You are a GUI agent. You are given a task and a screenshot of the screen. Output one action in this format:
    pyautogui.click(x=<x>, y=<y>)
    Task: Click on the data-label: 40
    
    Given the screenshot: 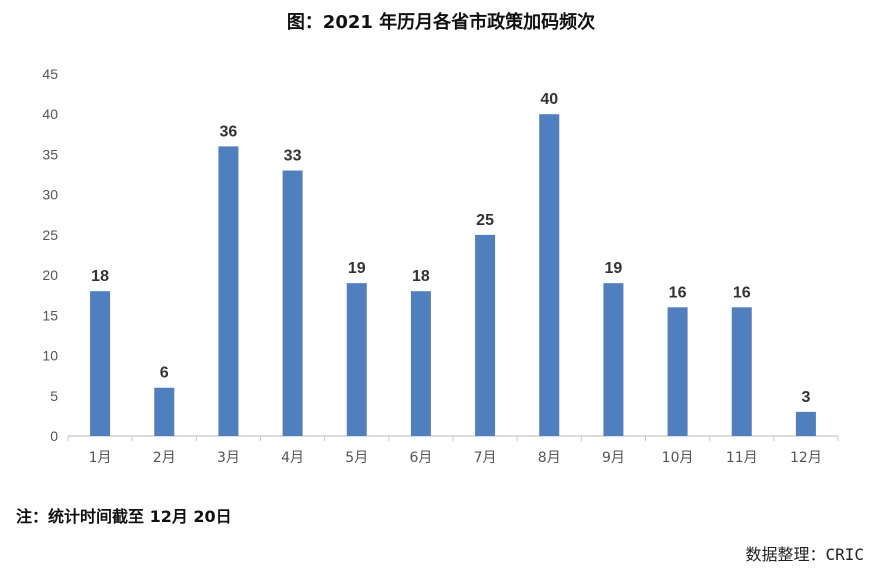 What is the action you would take?
    pyautogui.click(x=549, y=99)
    